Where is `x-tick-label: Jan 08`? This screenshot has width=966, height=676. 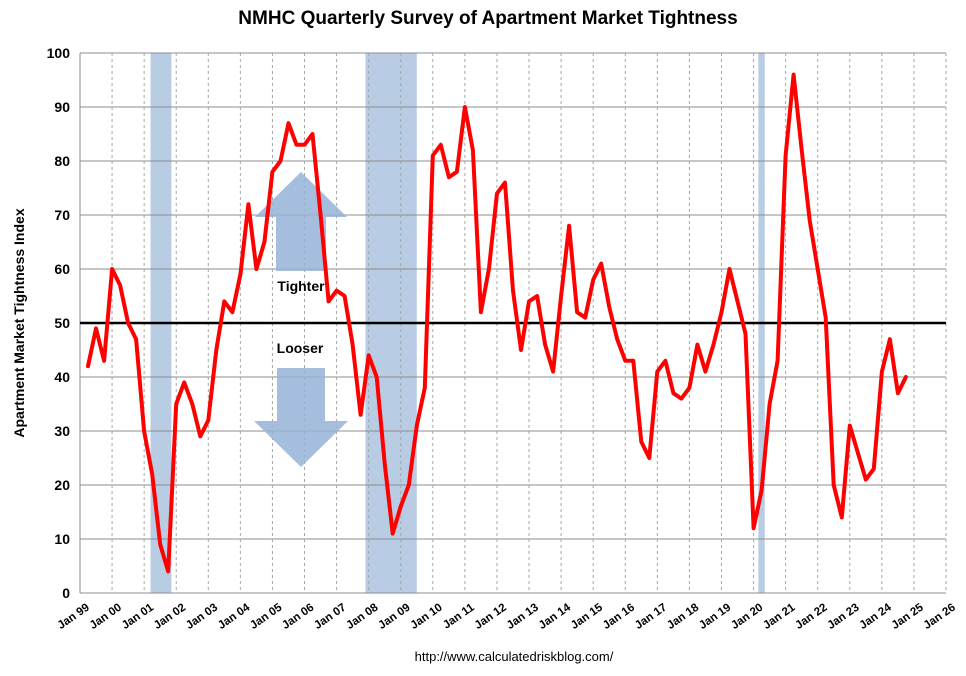 x-tick-label: Jan 08 is located at coordinates (362, 616).